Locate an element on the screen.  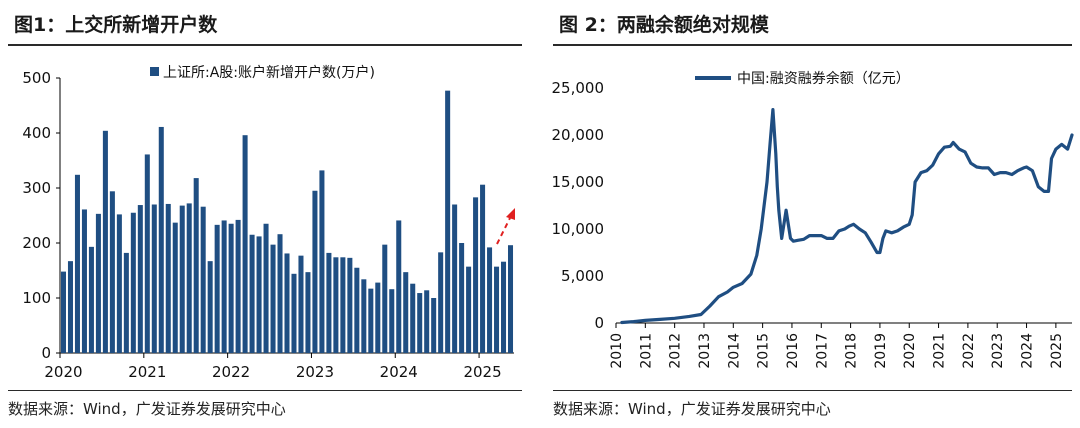
legend-label: 中国:融资融券余额（亿元） is located at coordinates (823, 78).